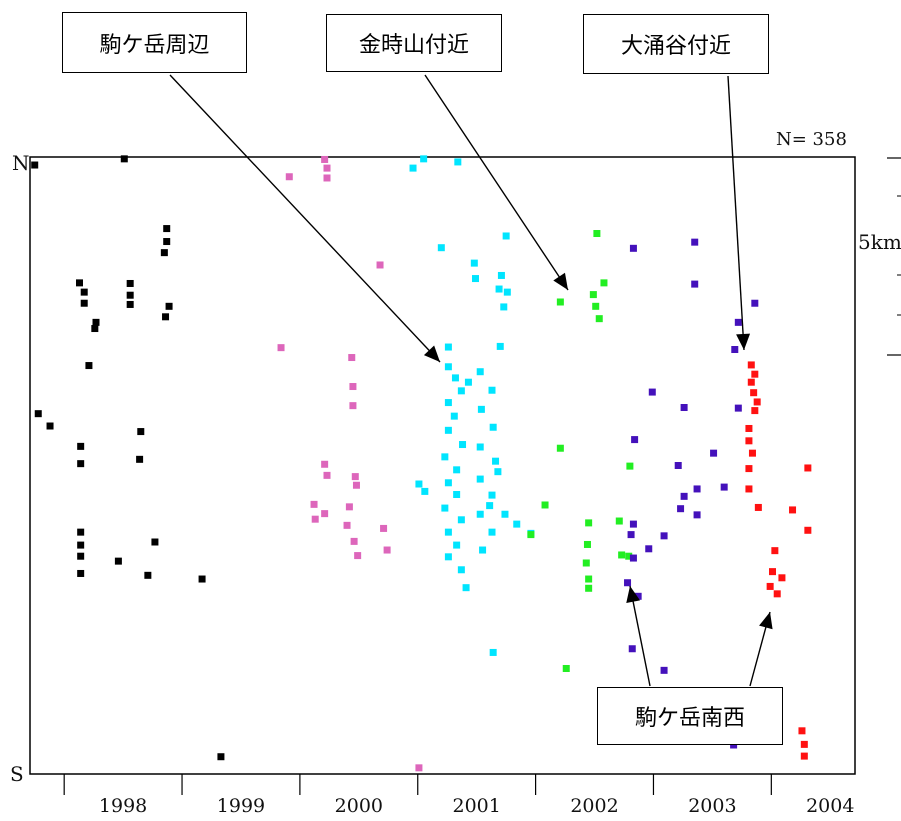  I want to click on callout-label: 大涌谷付近, so click(675, 46).